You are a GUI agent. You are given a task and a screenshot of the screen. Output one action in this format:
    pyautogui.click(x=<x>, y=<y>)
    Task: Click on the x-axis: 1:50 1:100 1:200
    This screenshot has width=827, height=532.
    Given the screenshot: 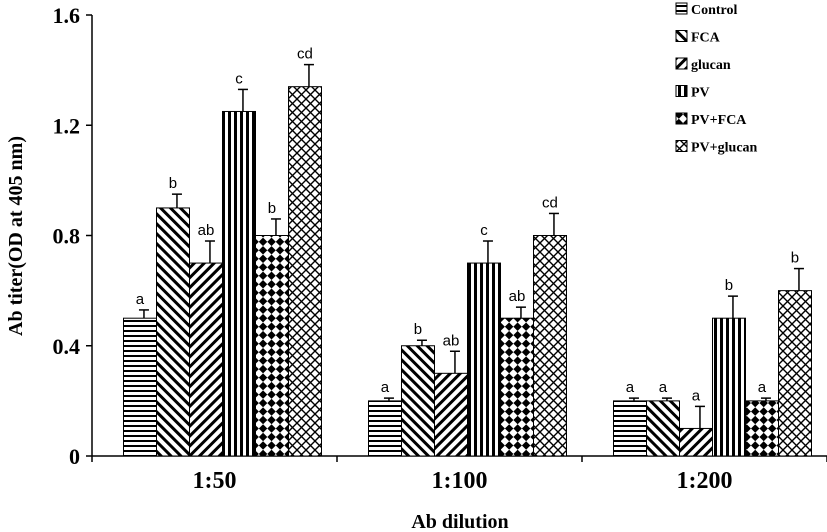 What is the action you would take?
    pyautogui.click(x=459, y=474)
    